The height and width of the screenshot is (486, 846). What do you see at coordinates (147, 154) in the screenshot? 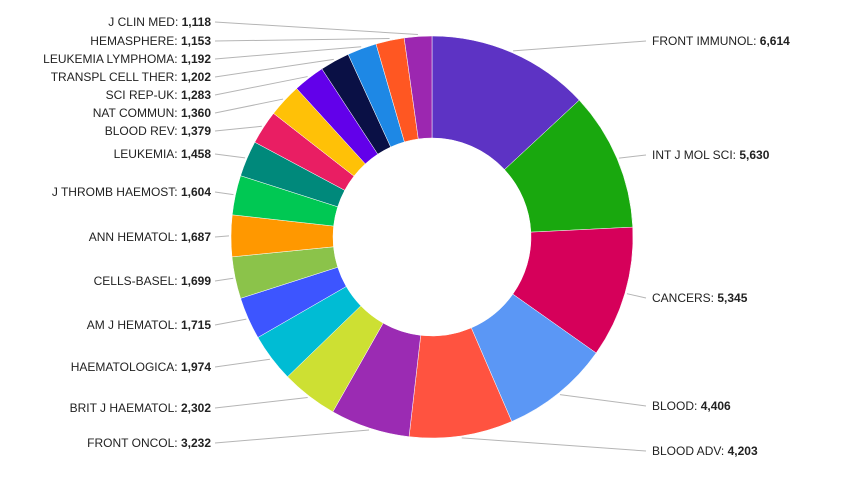
I see `slice-label-name: LEUKEMIA:` at bounding box center [147, 154].